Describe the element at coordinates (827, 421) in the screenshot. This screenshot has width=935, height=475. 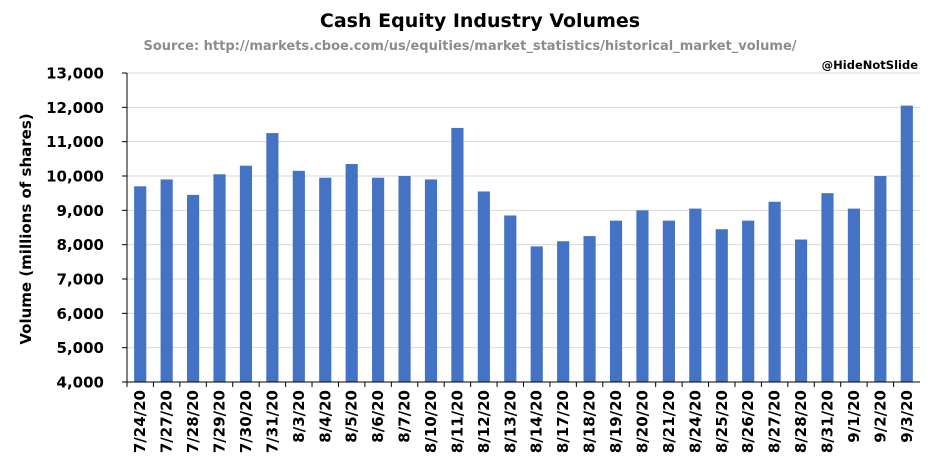
I see `x-tick-label: 8/31/20` at that location.